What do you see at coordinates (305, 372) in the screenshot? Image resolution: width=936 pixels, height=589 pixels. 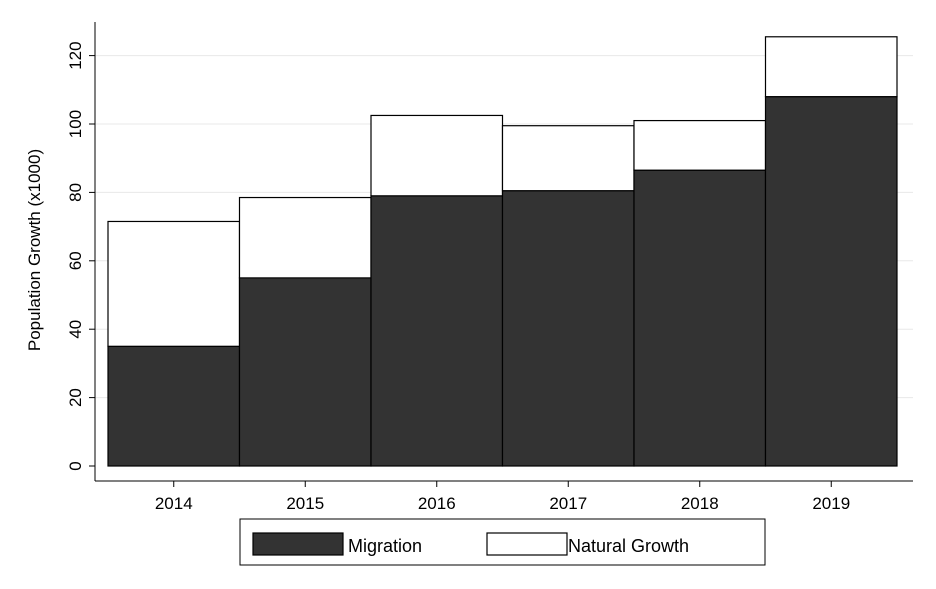 I see `bar-migration-2015` at bounding box center [305, 372].